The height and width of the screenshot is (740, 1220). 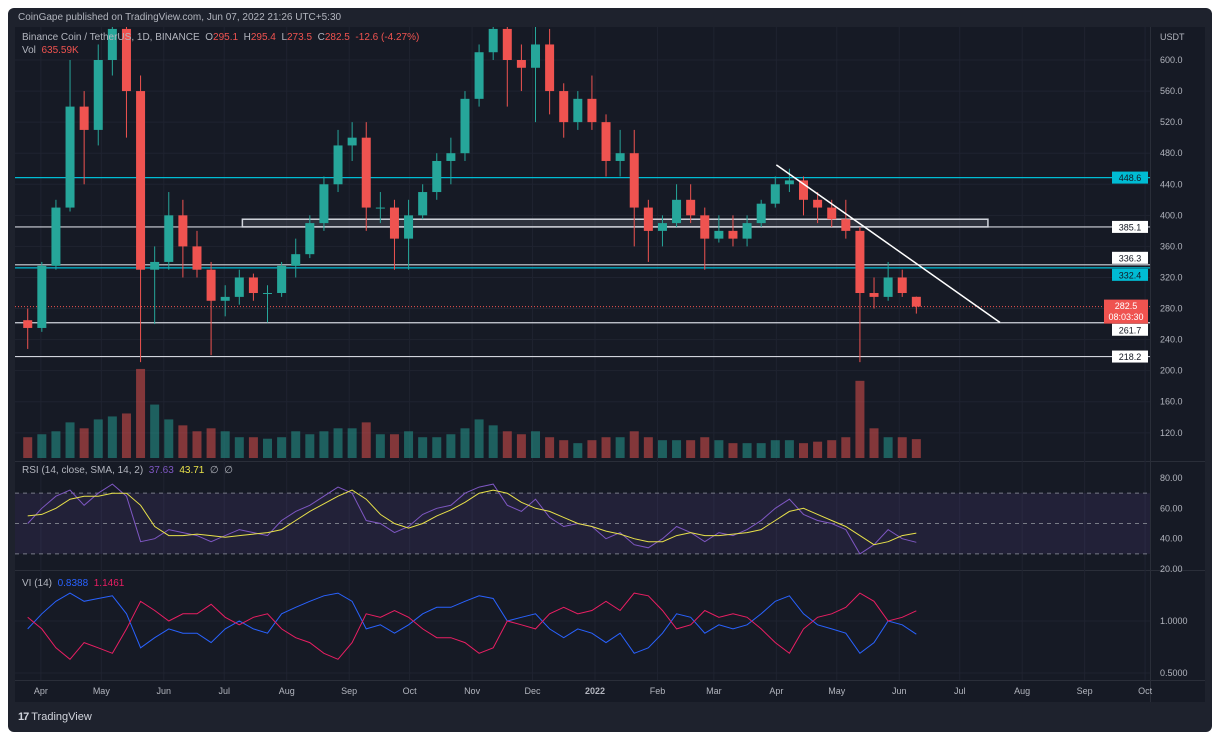 What do you see at coordinates (224, 691) in the screenshot?
I see `time-tick-label: Jul` at bounding box center [224, 691].